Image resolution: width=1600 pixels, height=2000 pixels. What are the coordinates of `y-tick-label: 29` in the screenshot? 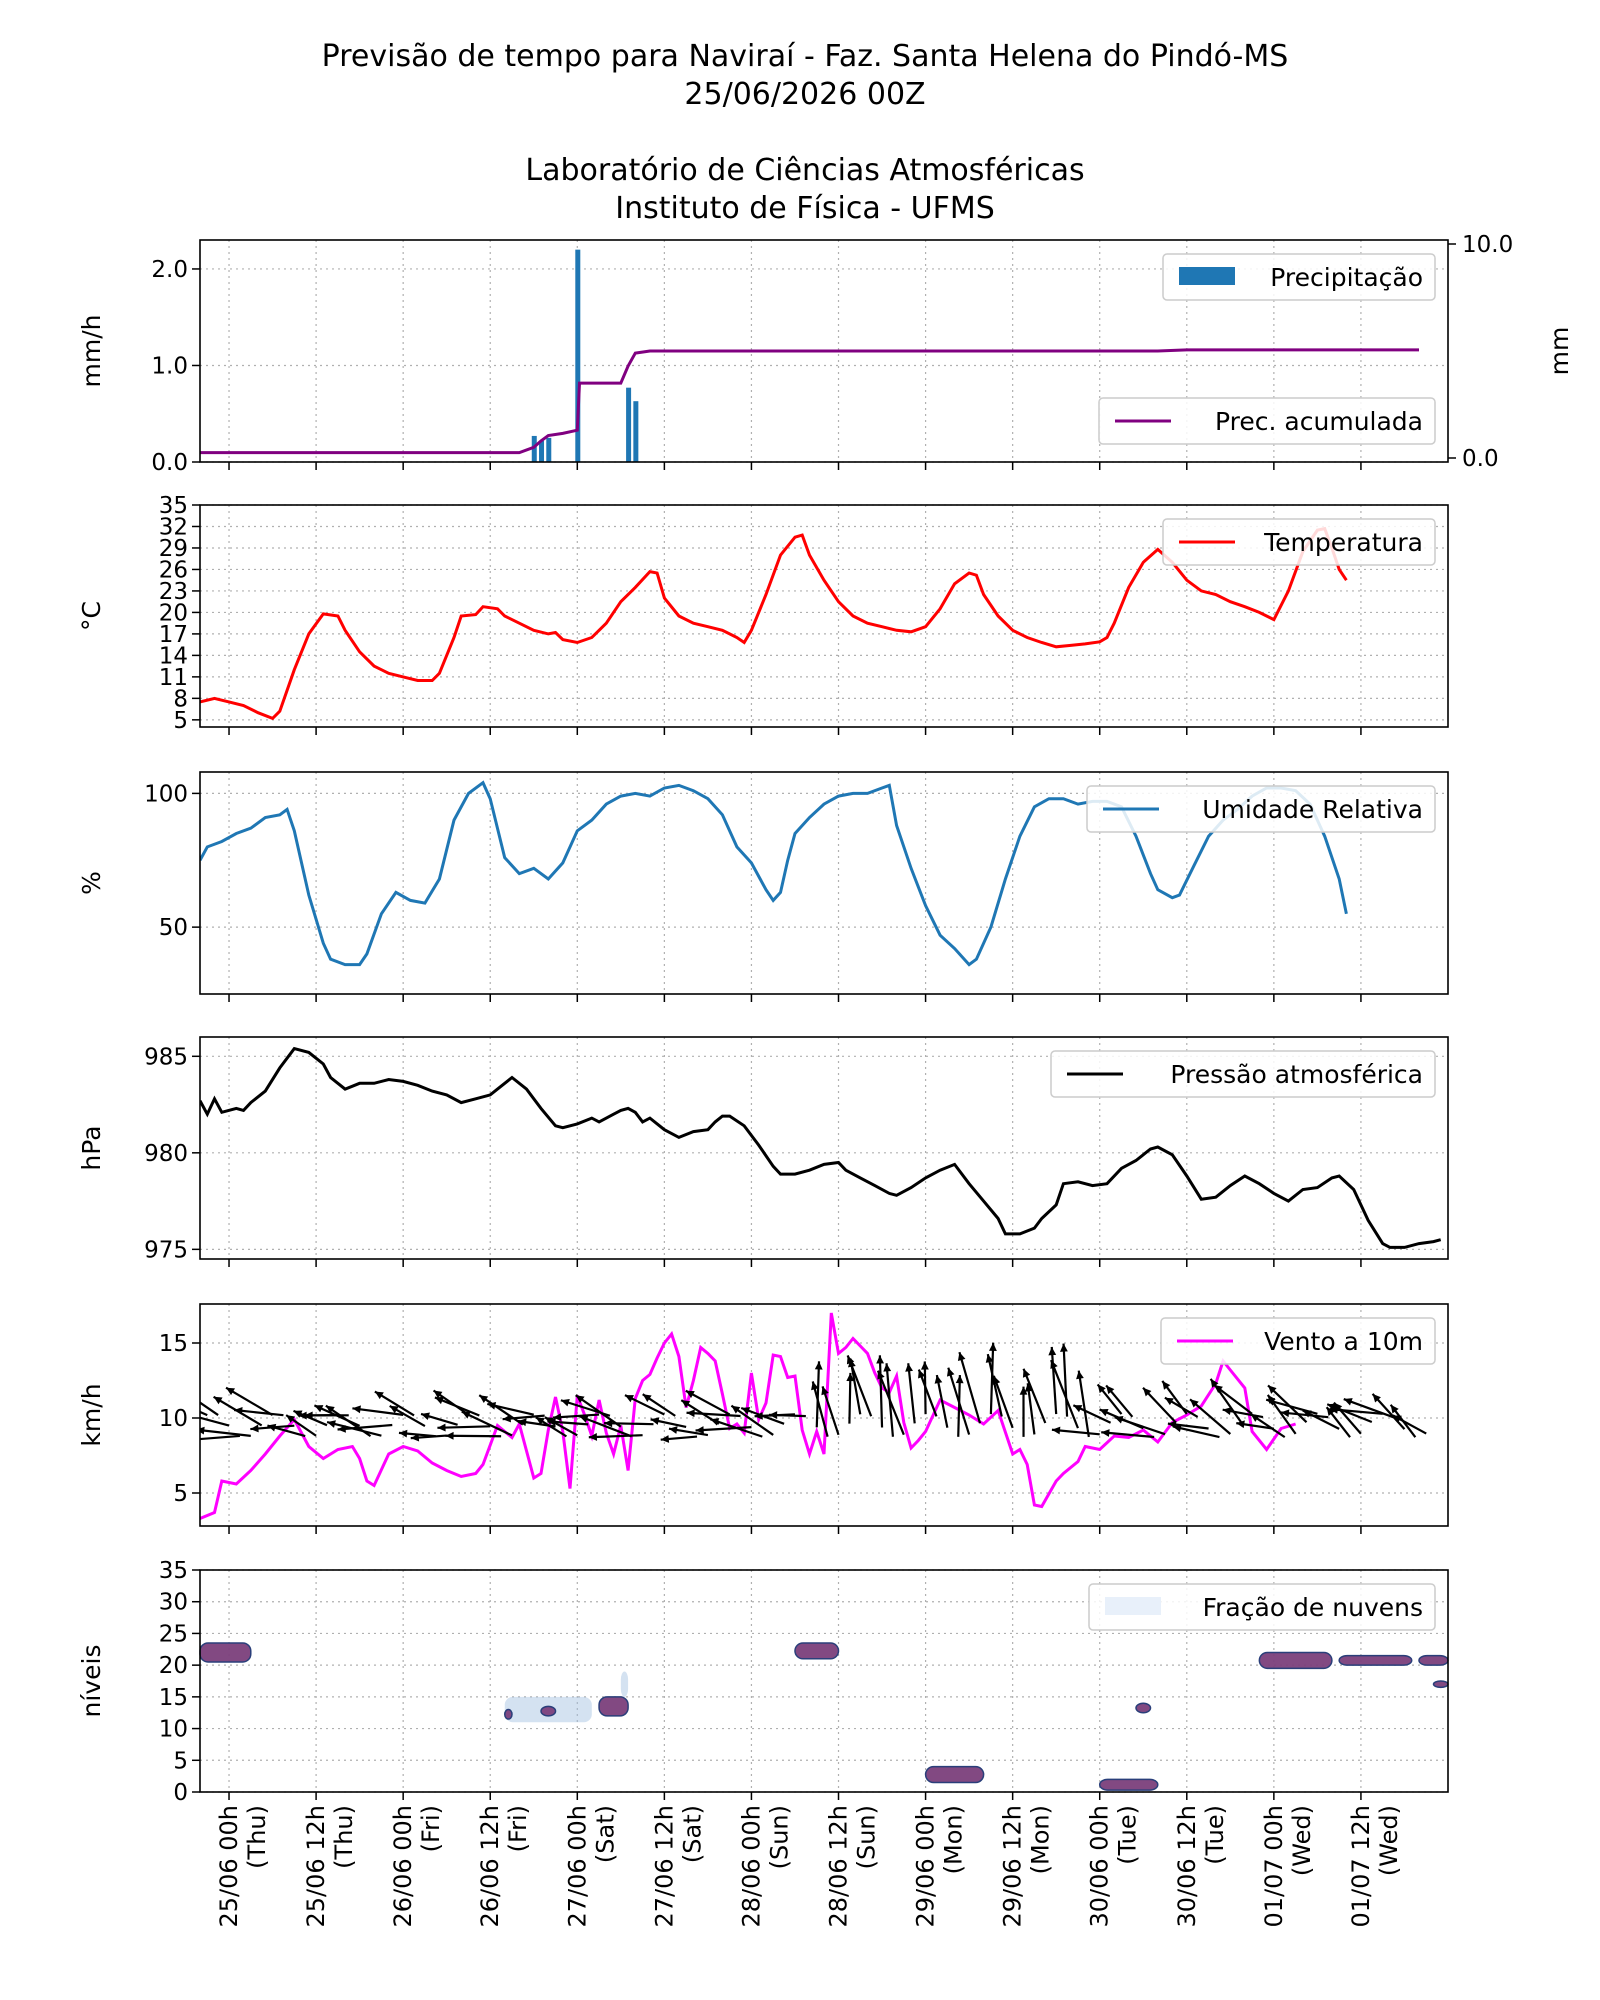 It's located at (173, 549).